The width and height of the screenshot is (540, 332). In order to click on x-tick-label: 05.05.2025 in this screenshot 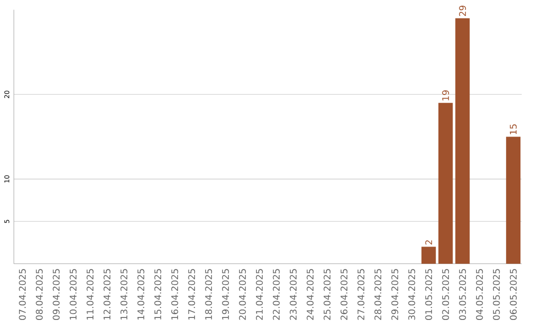, I will do `click(496, 294)`.